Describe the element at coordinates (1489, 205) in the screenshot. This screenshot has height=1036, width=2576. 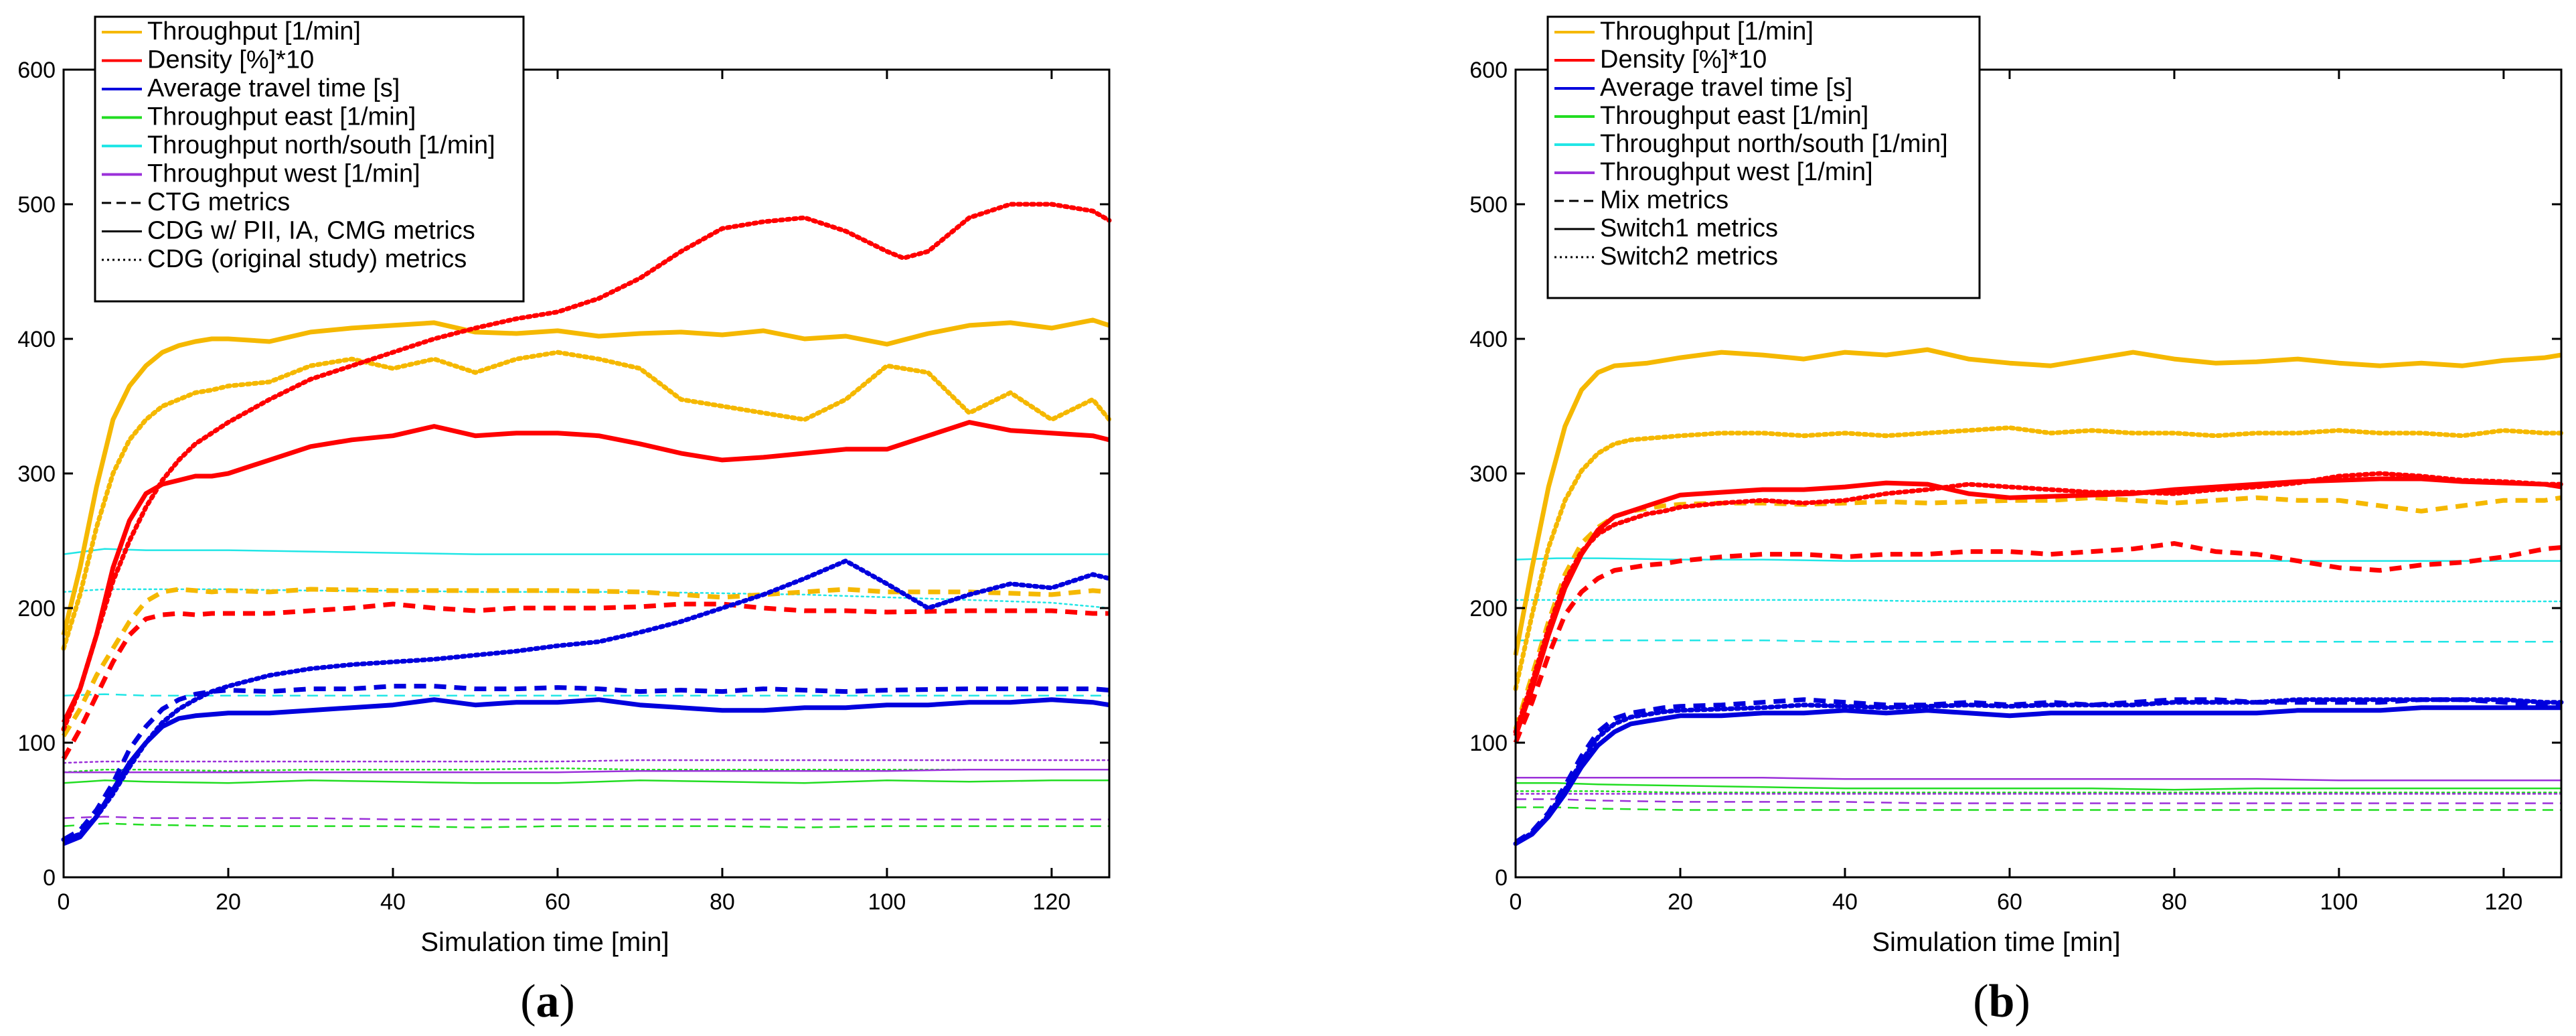
I see `y-tick-label-b: 500` at that location.